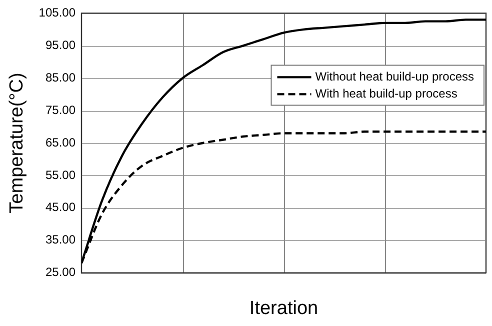 The image size is (492, 326). What do you see at coordinates (394, 77) in the screenshot?
I see `legend-label: Without heat build-up process` at bounding box center [394, 77].